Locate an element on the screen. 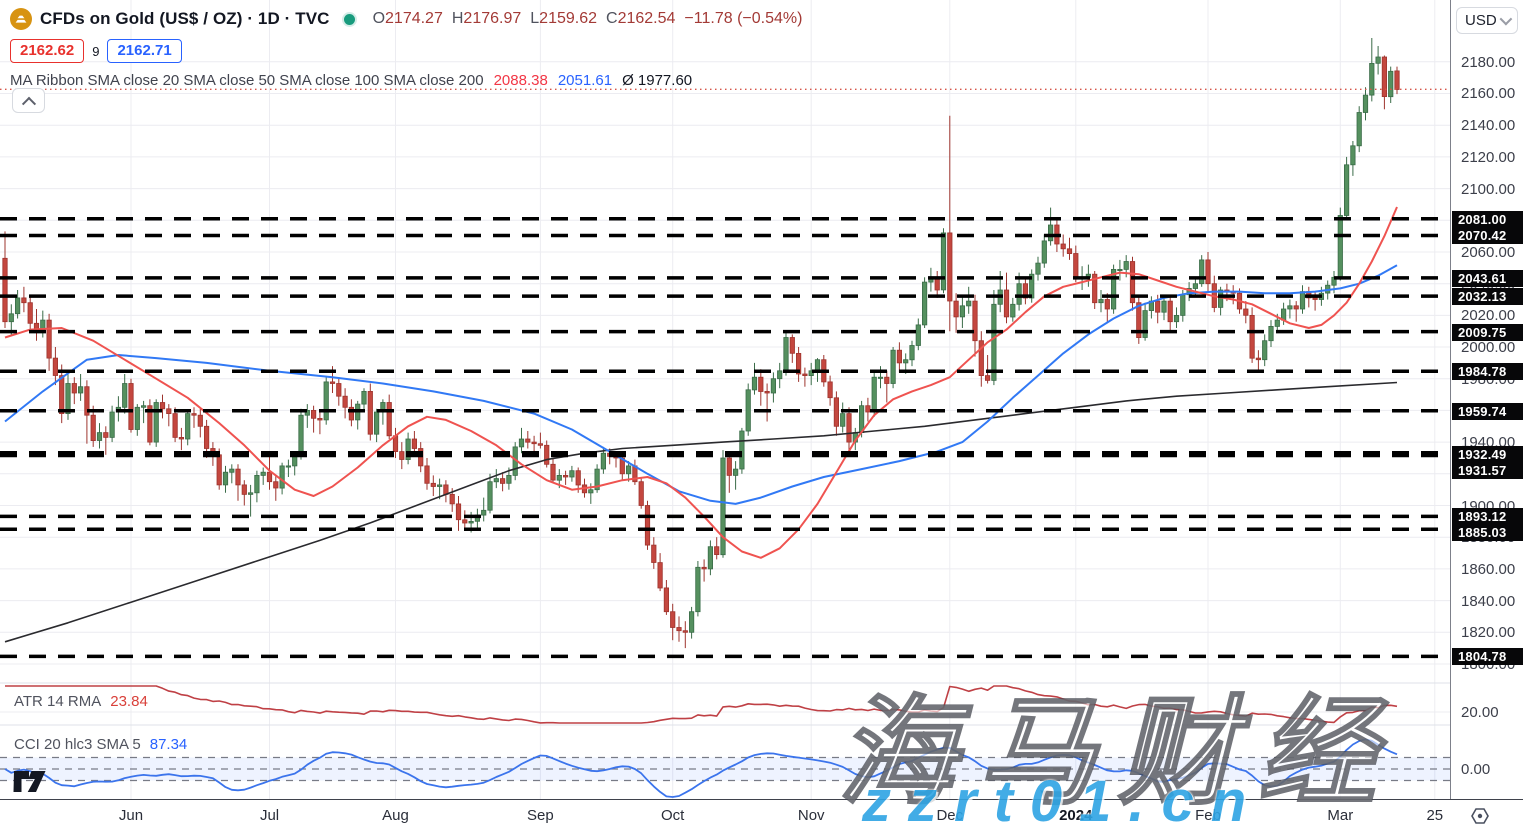  time-axis-label: Jun is located at coordinates (131, 815).